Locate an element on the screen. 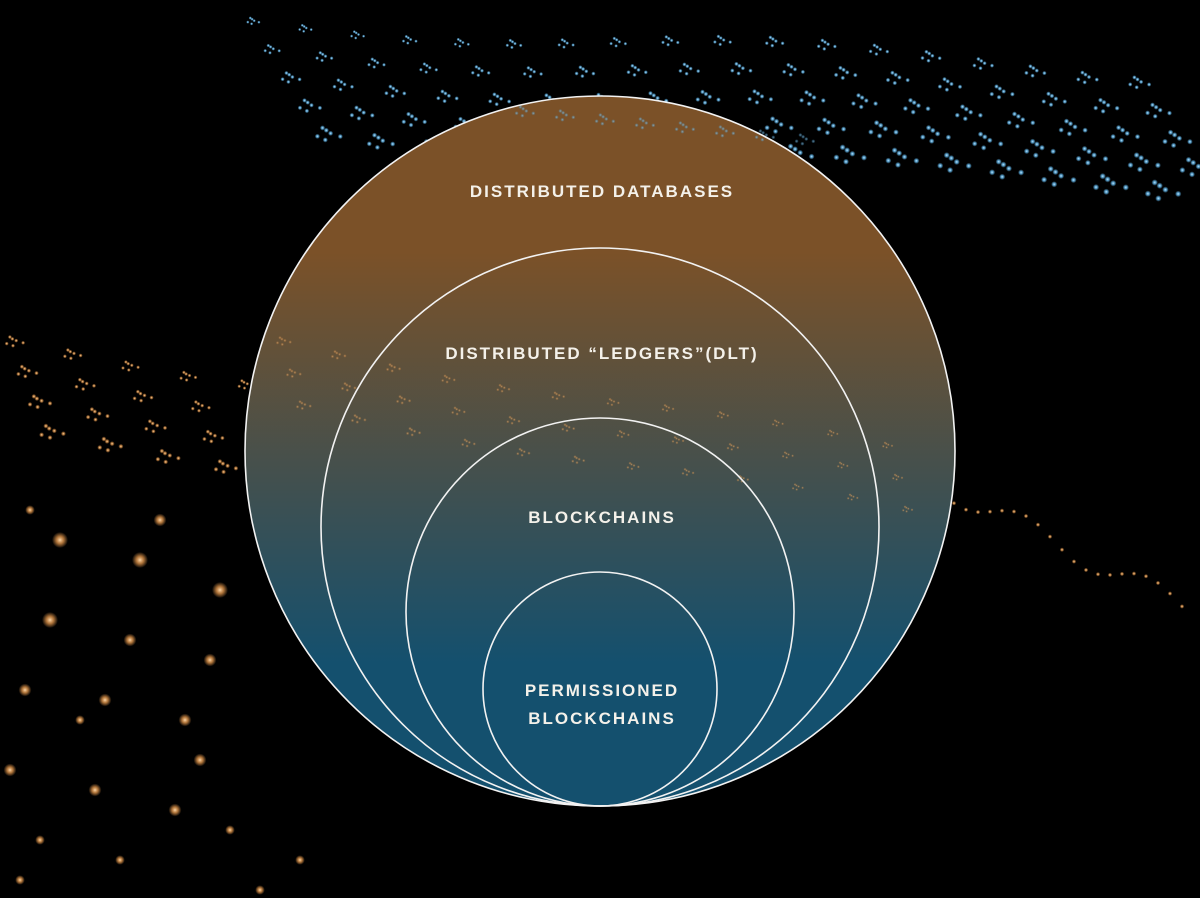  ring-permissioned-blockchains is located at coordinates (600, 689).